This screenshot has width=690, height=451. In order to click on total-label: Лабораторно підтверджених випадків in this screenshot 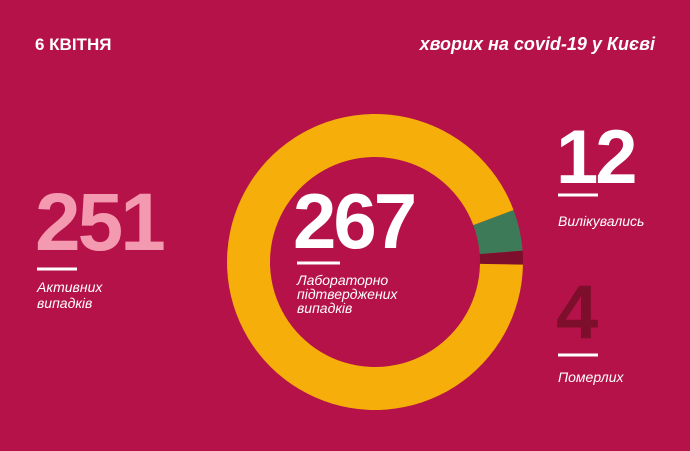, I will do `click(347, 294)`.